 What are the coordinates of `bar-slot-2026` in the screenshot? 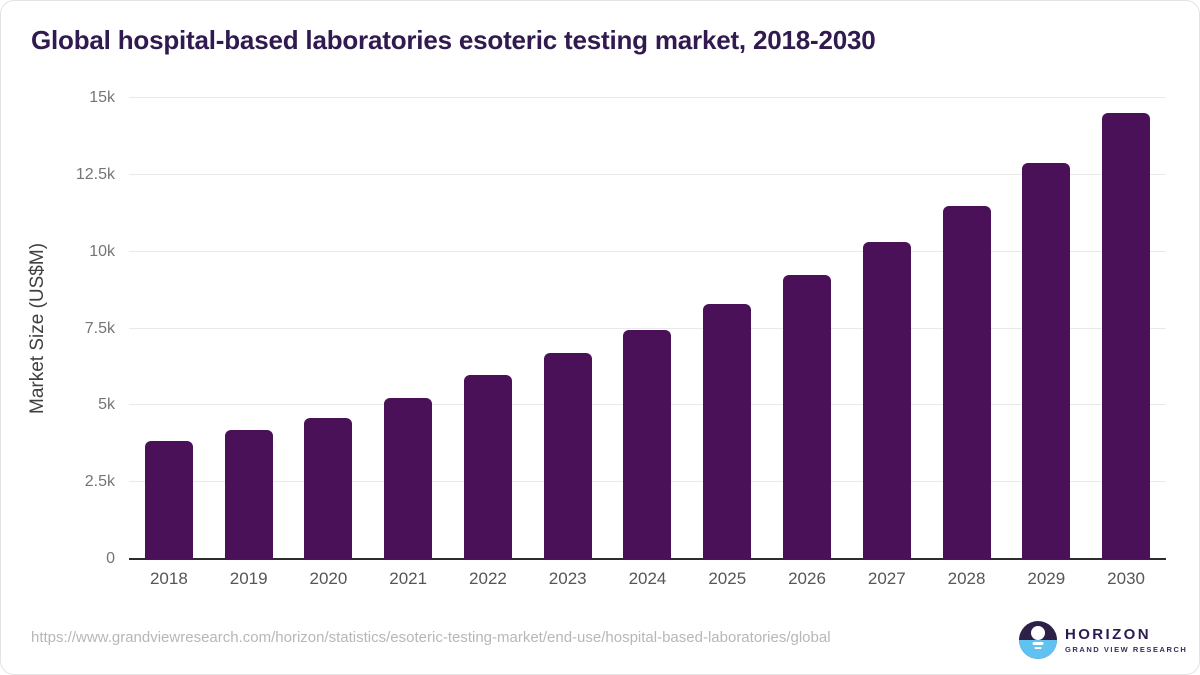 It's located at (807, 328).